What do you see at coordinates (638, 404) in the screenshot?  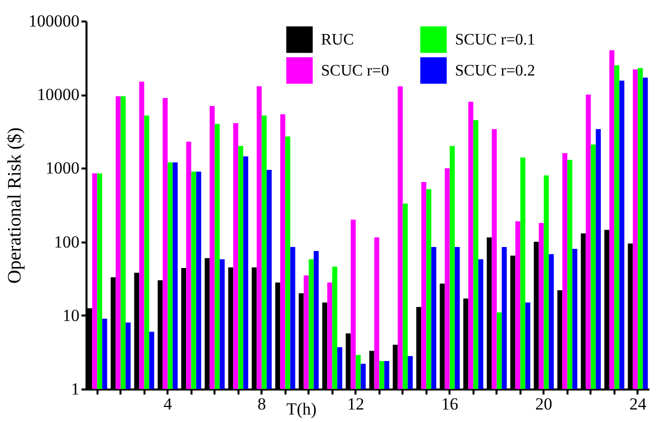 I see `x-tick-label: 24` at bounding box center [638, 404].